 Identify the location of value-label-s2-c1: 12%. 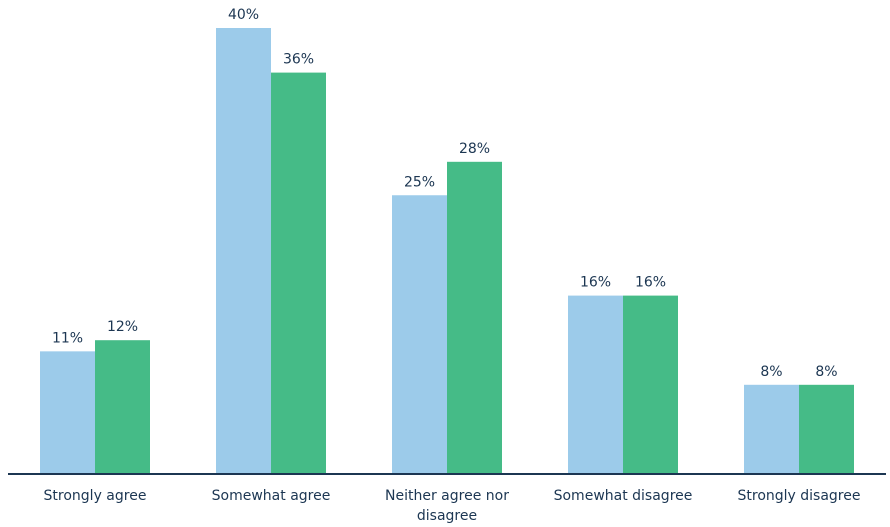
(122, 327).